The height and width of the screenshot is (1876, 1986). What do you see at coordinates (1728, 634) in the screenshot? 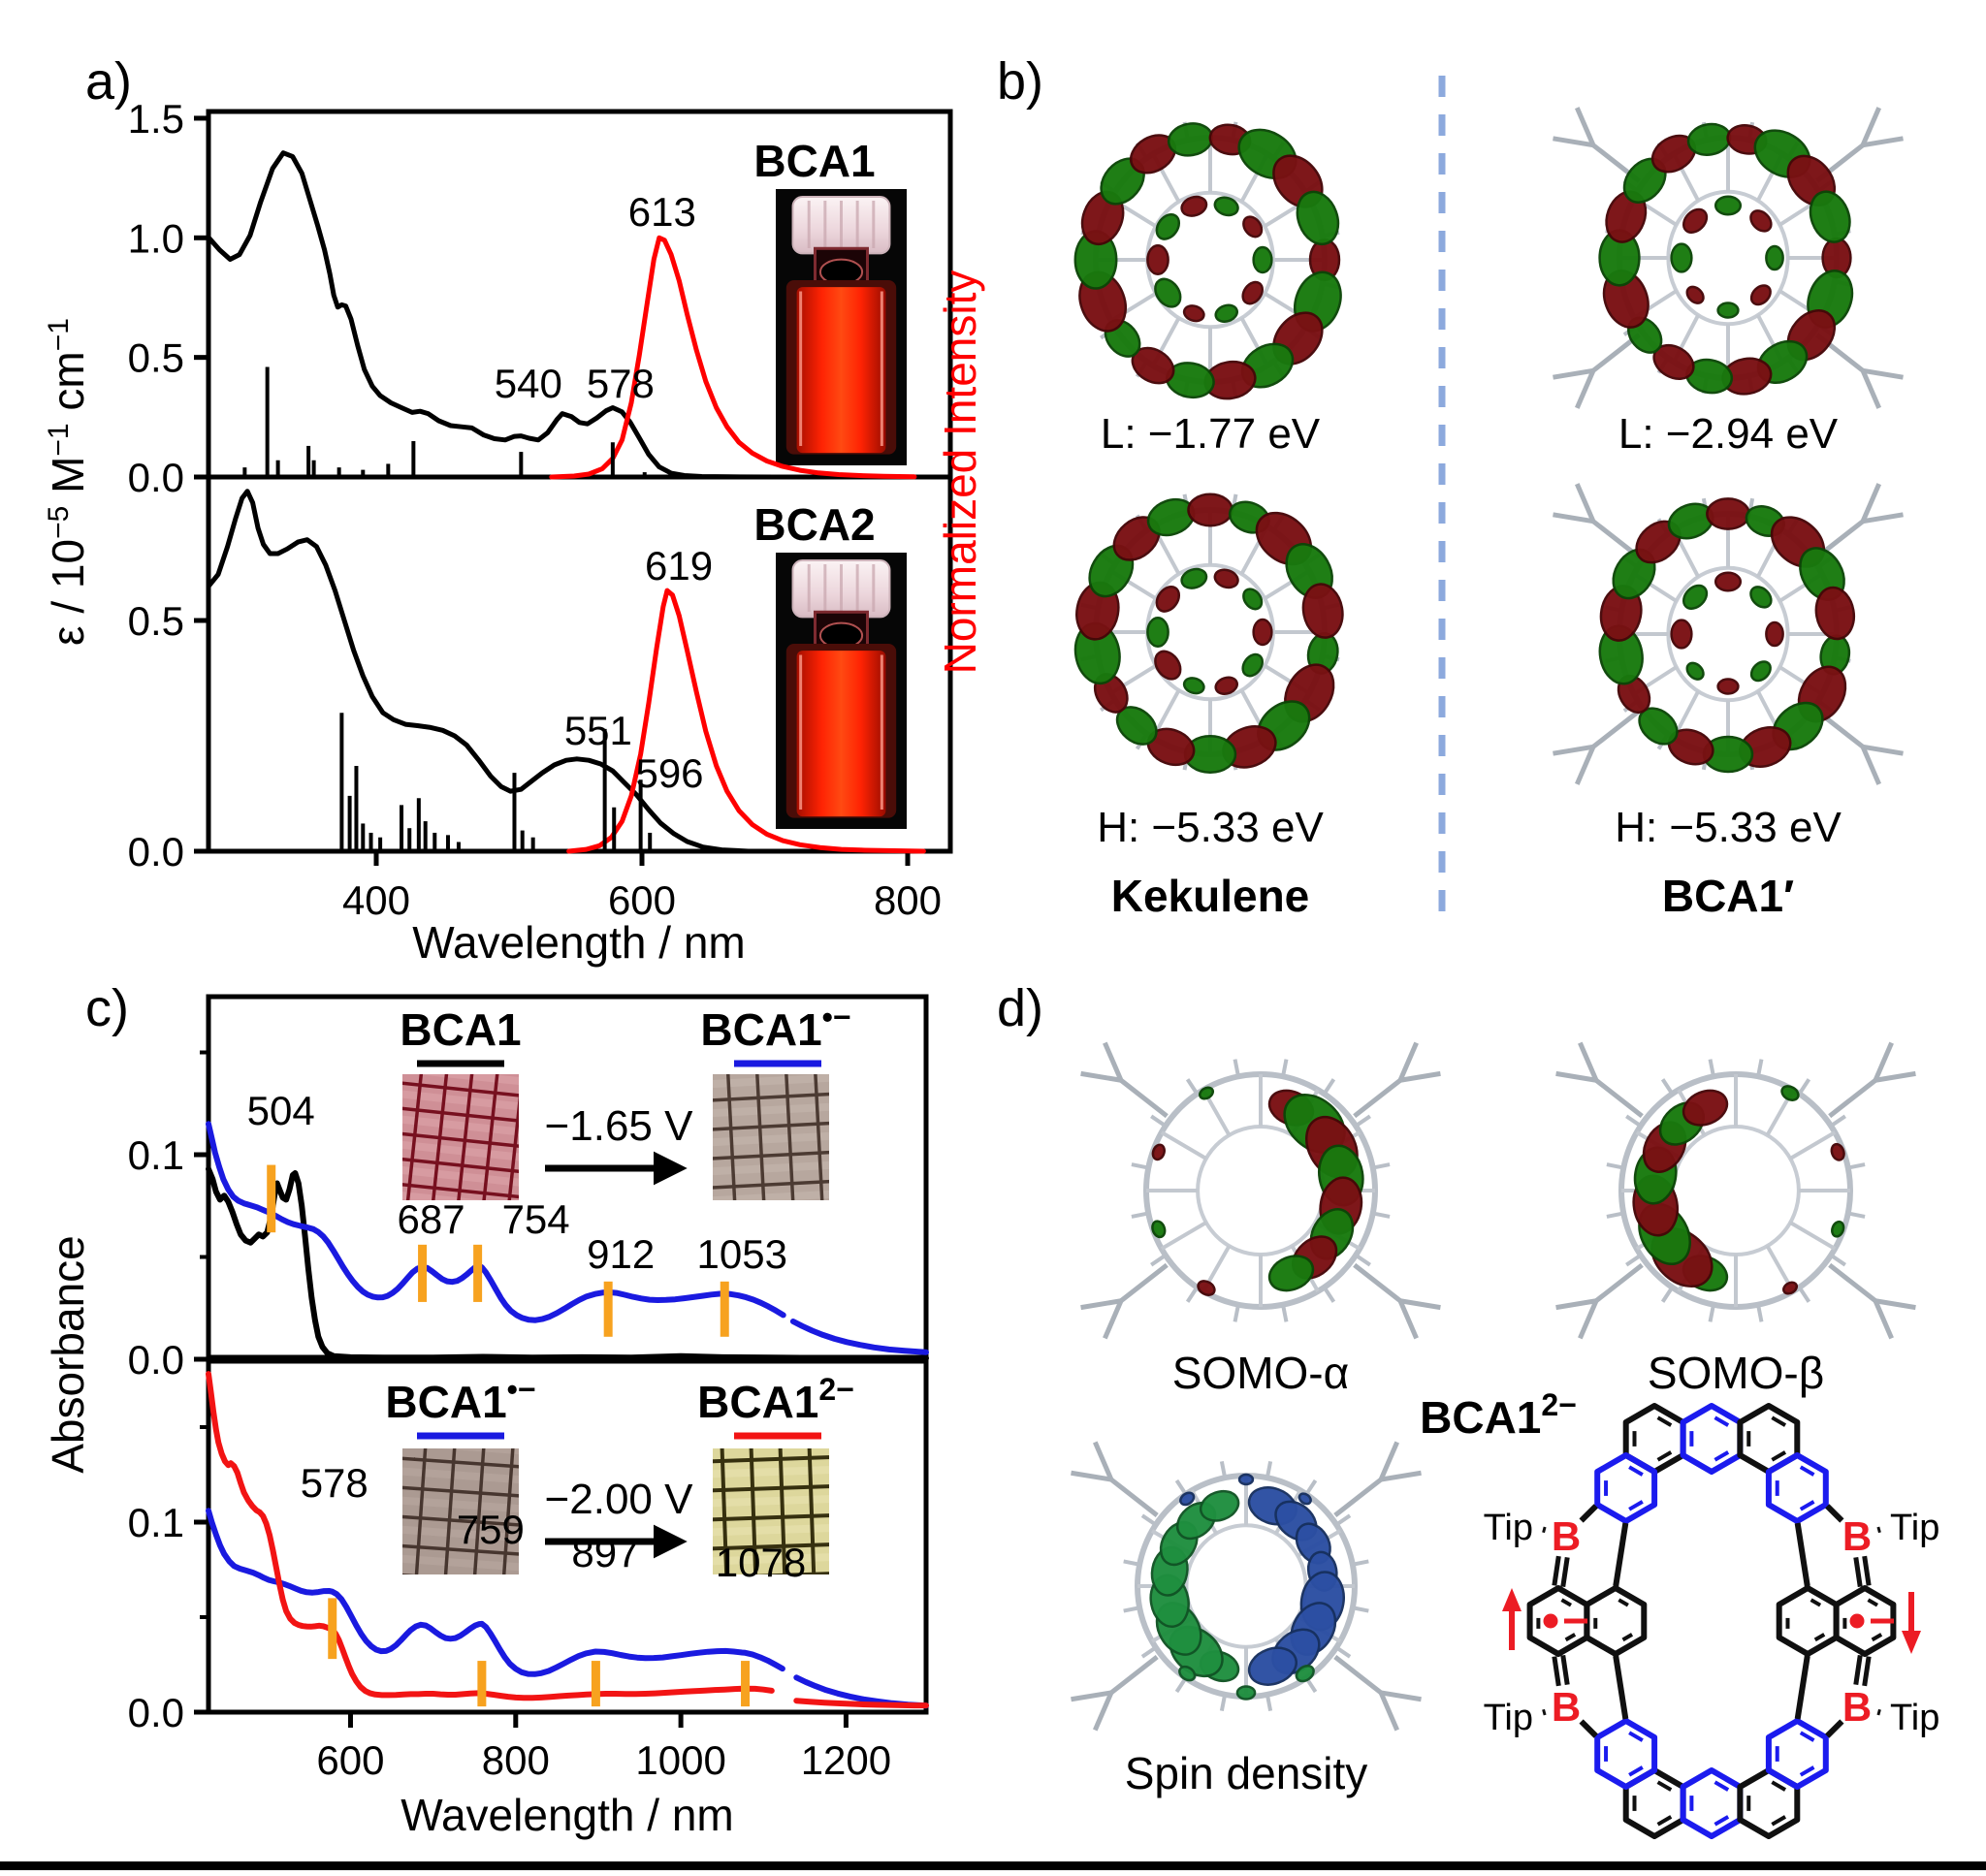
I see `bca1p-homo-isosurface` at bounding box center [1728, 634].